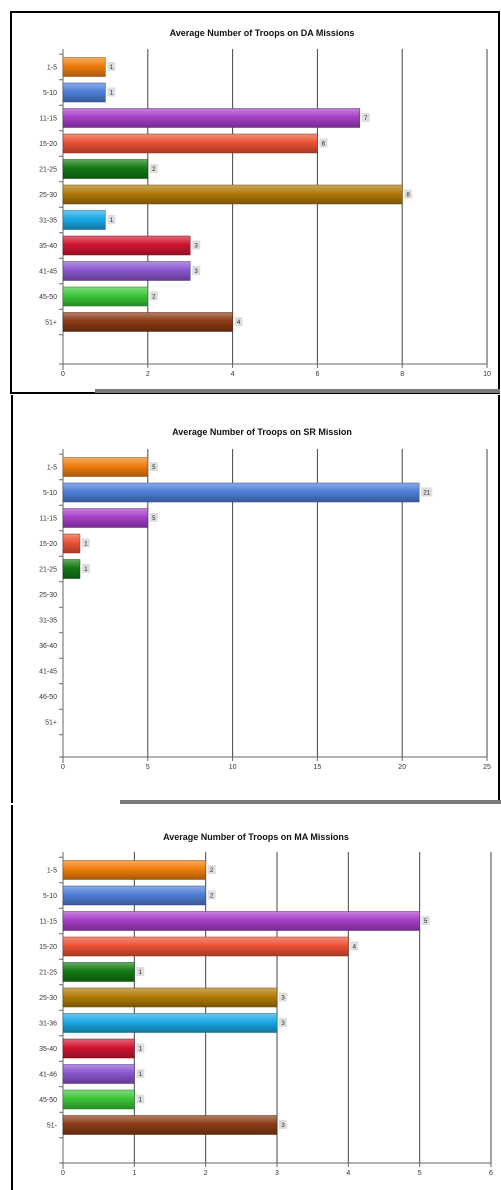 The image size is (501, 1190). Describe the element at coordinates (402, 767) in the screenshot. I see `x-tick-label: 20` at that location.